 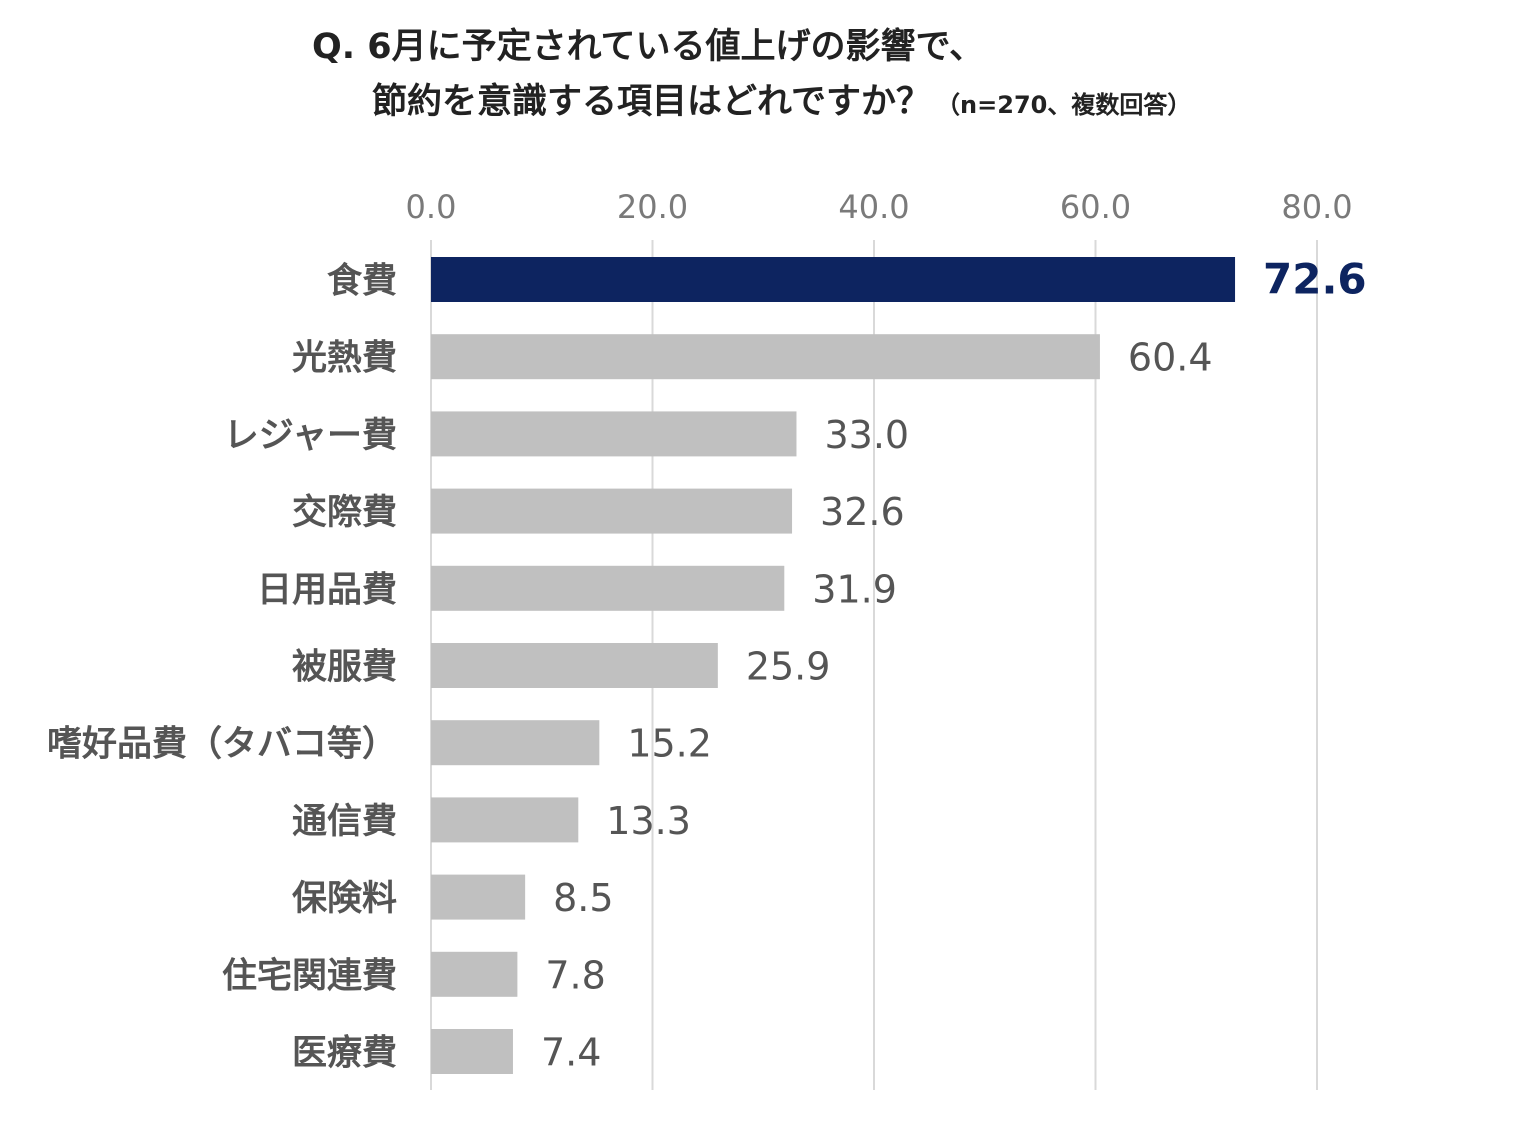 What do you see at coordinates (1063, 105) in the screenshot?
I see `chart-title-note: （n=270、複数回答）` at bounding box center [1063, 105].